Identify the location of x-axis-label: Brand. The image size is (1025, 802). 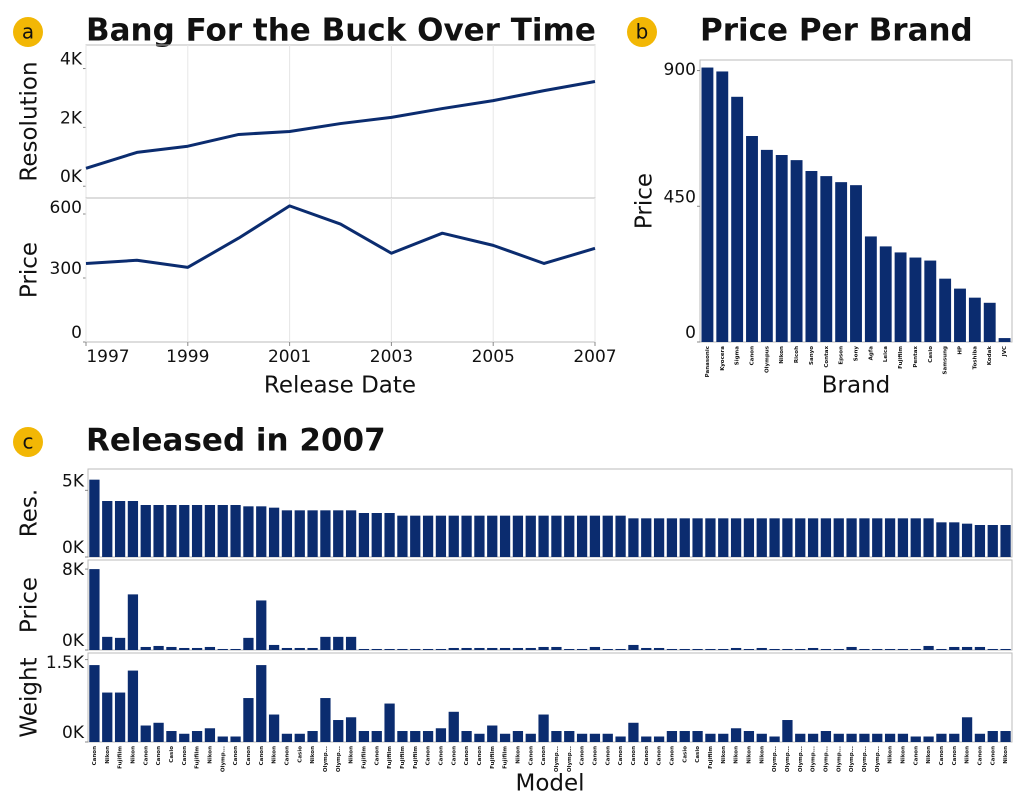
(856, 386).